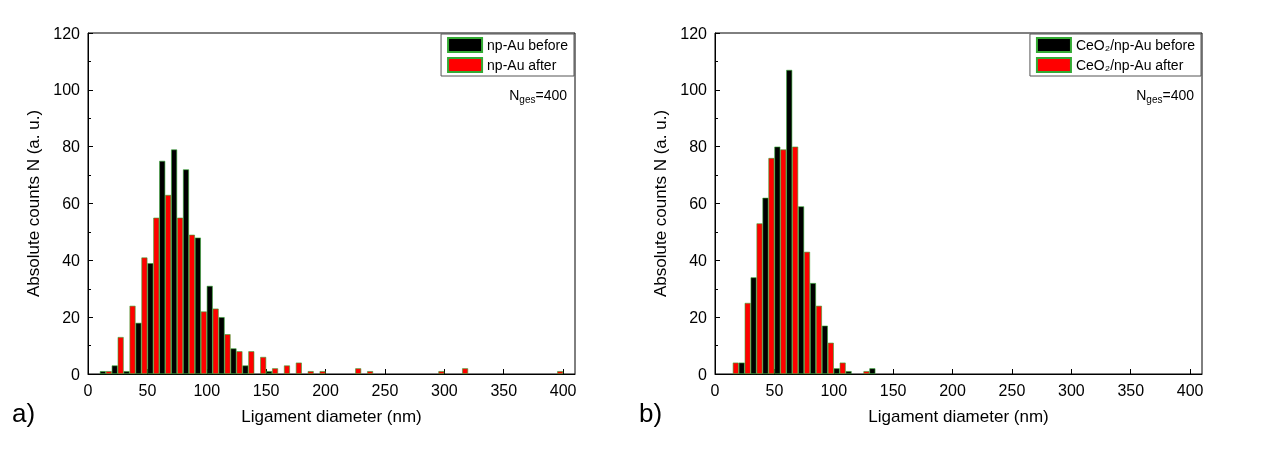  I want to click on legend-label: np-Au after, so click(522, 65).